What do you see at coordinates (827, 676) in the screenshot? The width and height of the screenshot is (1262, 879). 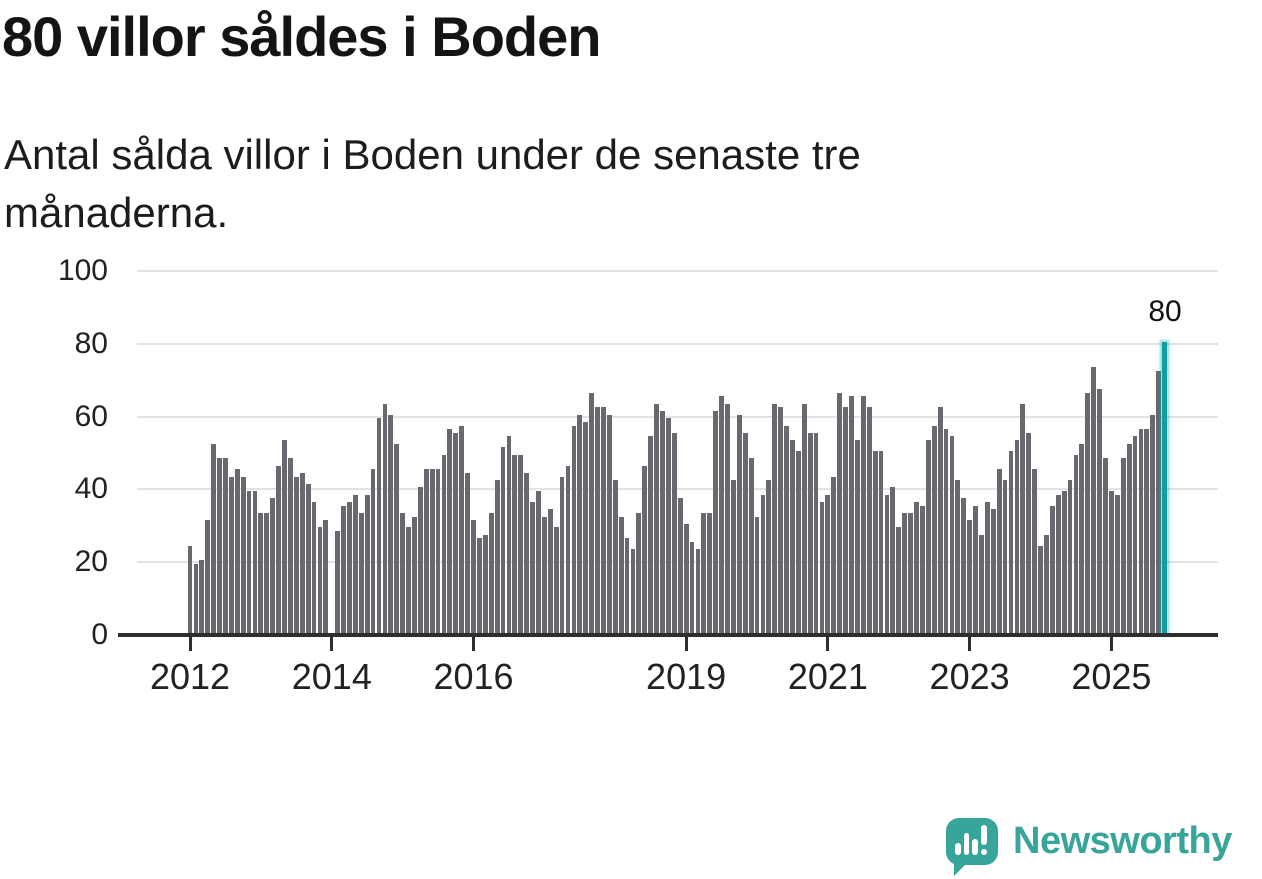 I see `x-tick-label: 2021` at bounding box center [827, 676].